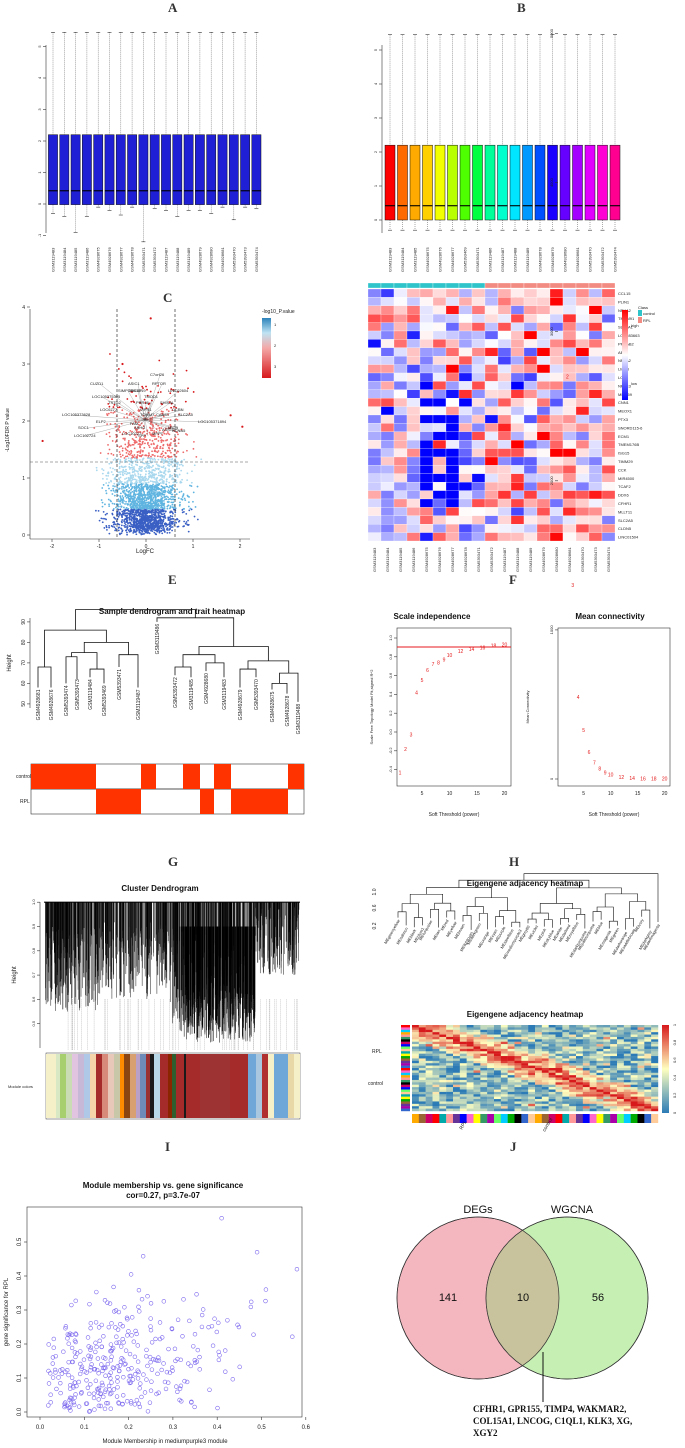 This screenshot has width=685, height=1448. I want to click on dendrogram-e-leaf-label: GSM5393474, so click(67, 700).